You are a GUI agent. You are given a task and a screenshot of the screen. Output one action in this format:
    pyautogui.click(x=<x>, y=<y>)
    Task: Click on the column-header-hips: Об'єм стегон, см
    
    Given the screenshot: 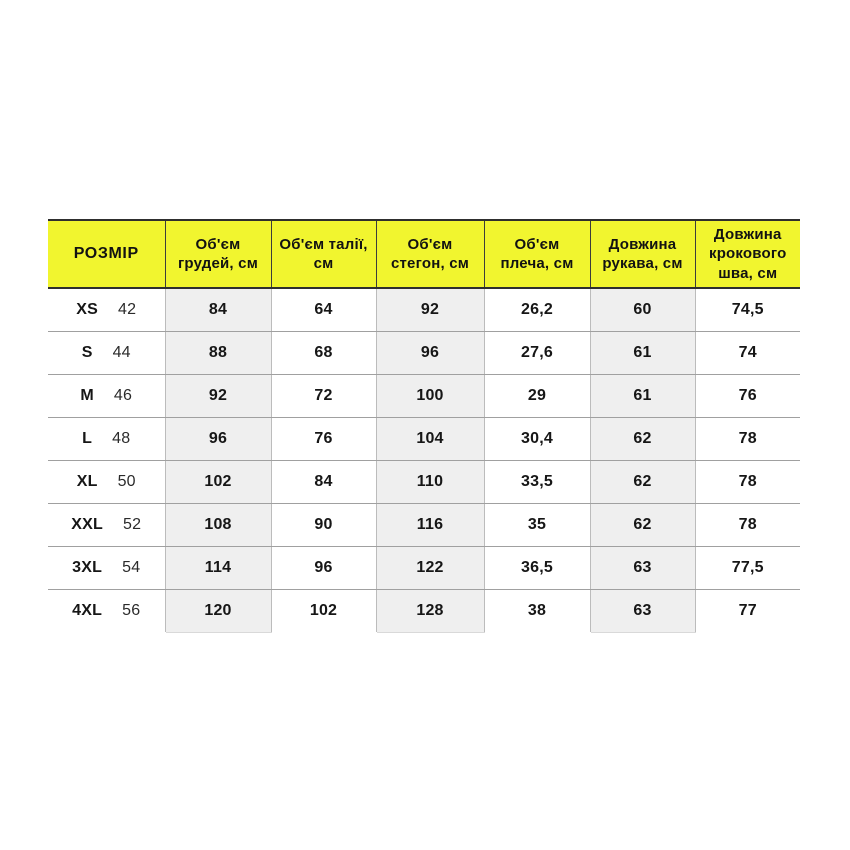 What is the action you would take?
    pyautogui.click(x=429, y=254)
    